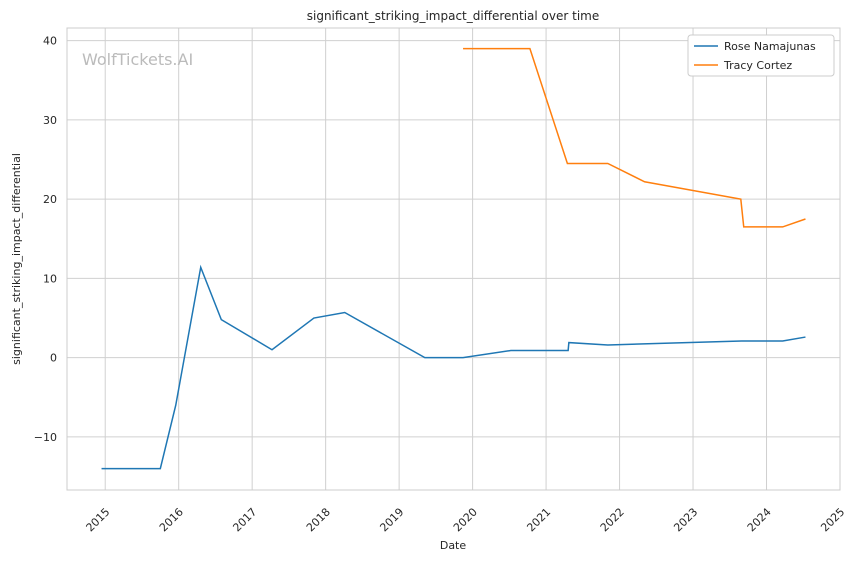 Image resolution: width=866 pixels, height=561 pixels. I want to click on legend: Rose Namajunas Tracy Cortez, so click(761, 55).